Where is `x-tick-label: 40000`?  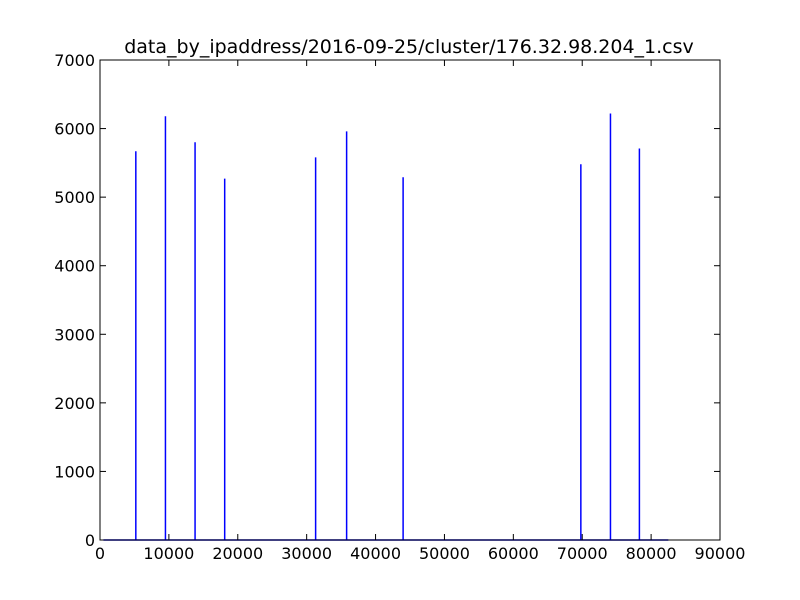
x-tick-label: 40000 is located at coordinates (375, 553).